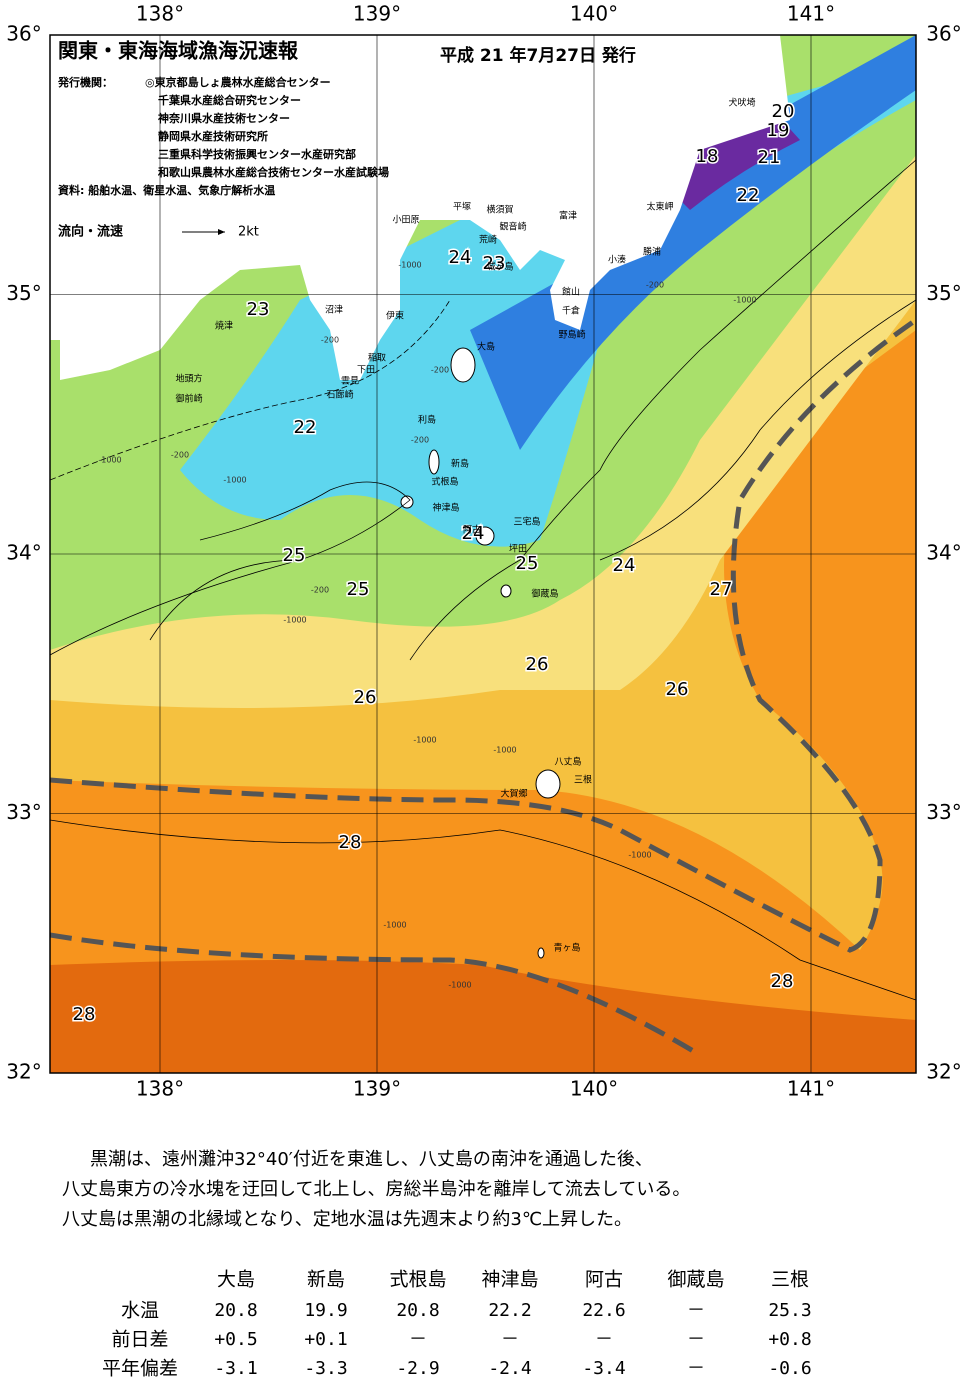  Describe the element at coordinates (229, 100) in the screenshot. I see `issuer: 千葉県水産総合研究センター` at that location.